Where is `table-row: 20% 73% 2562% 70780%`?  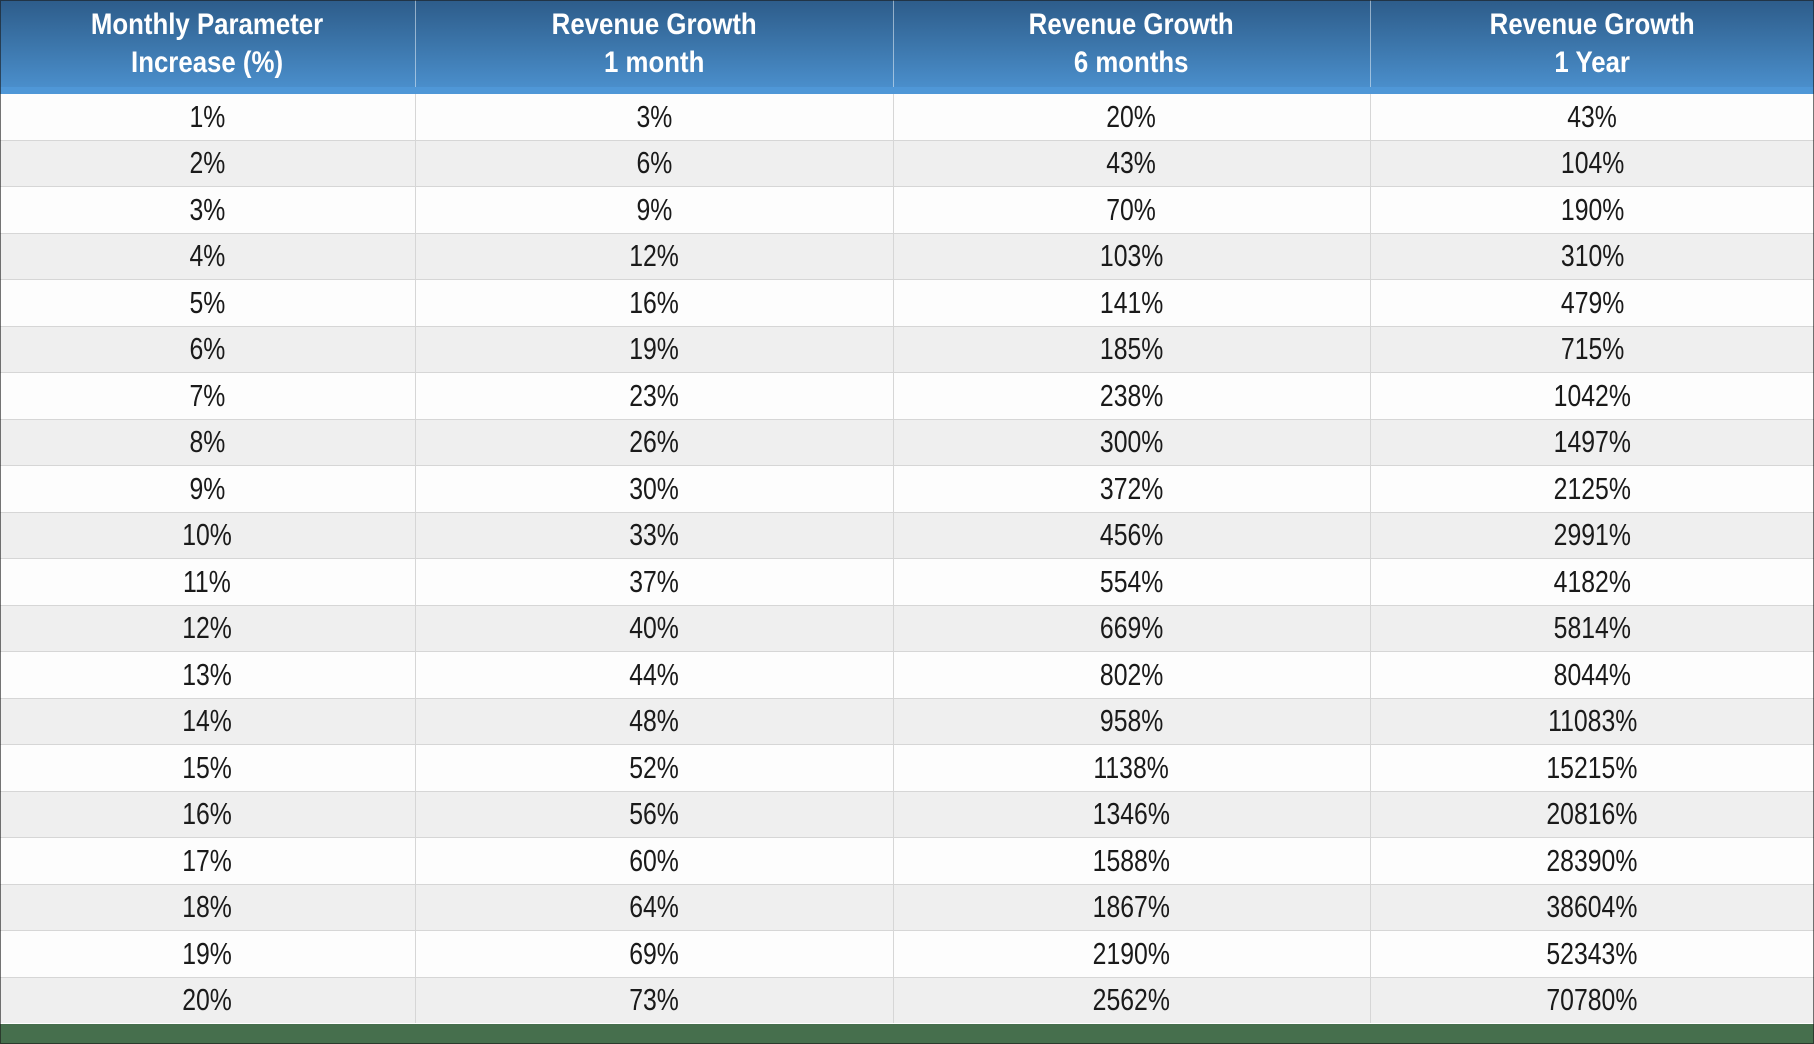
table-row: 20% 73% 2562% 70780% is located at coordinates (907, 999).